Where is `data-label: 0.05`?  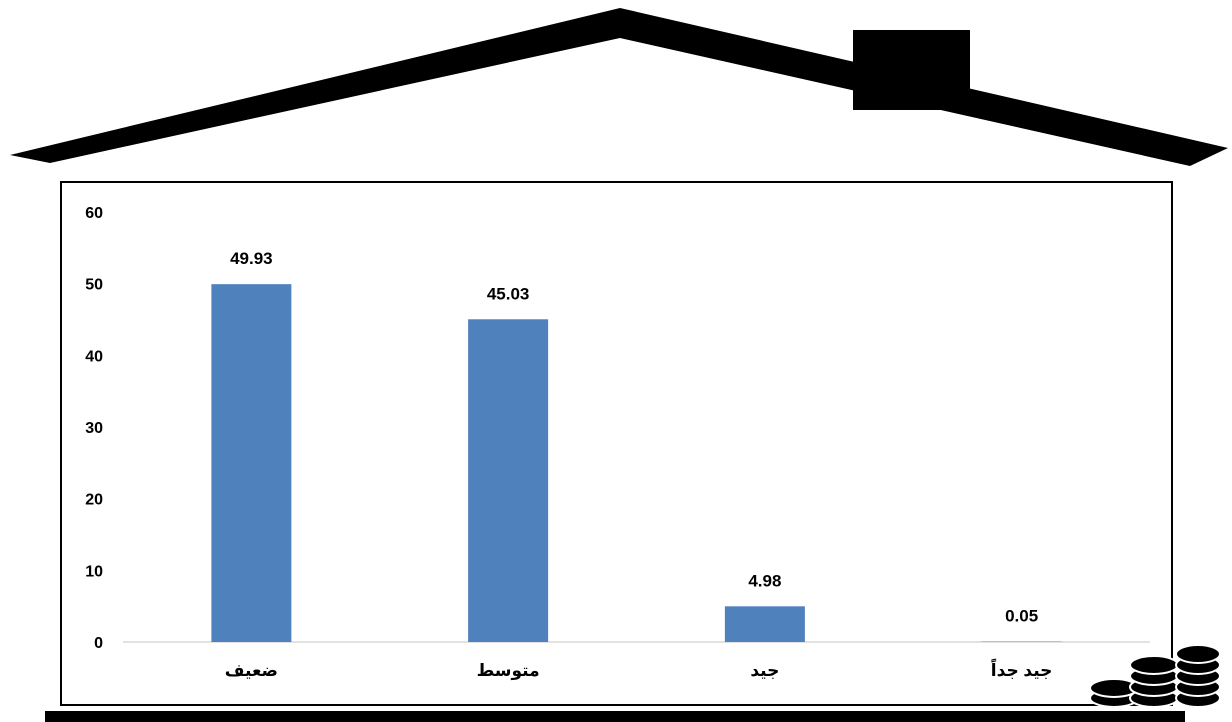 data-label: 0.05 is located at coordinates (1021, 616).